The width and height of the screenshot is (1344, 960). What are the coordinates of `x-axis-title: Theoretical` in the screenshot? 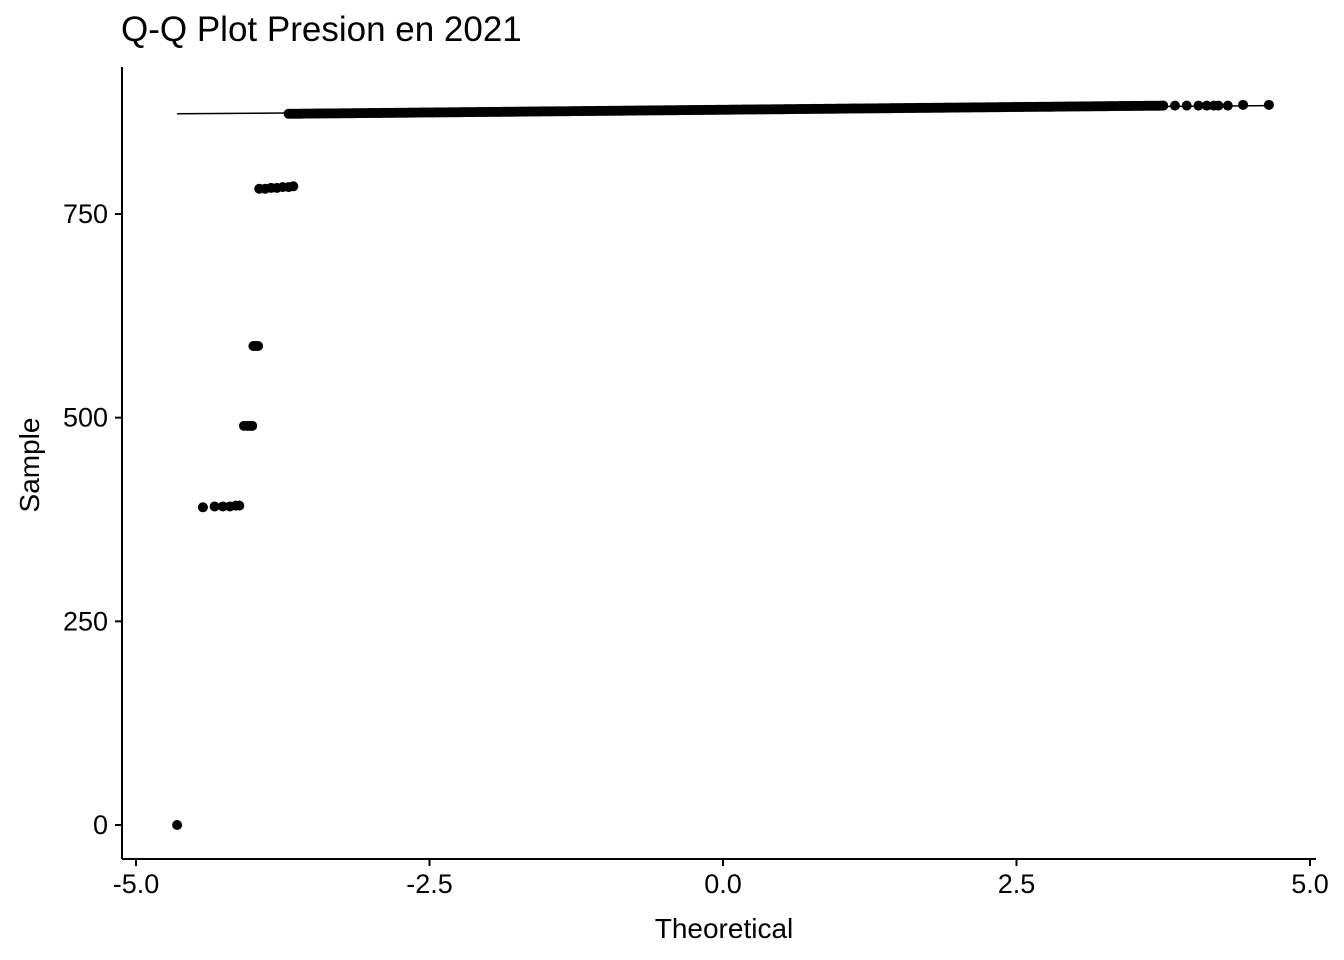 It's located at (724, 928).